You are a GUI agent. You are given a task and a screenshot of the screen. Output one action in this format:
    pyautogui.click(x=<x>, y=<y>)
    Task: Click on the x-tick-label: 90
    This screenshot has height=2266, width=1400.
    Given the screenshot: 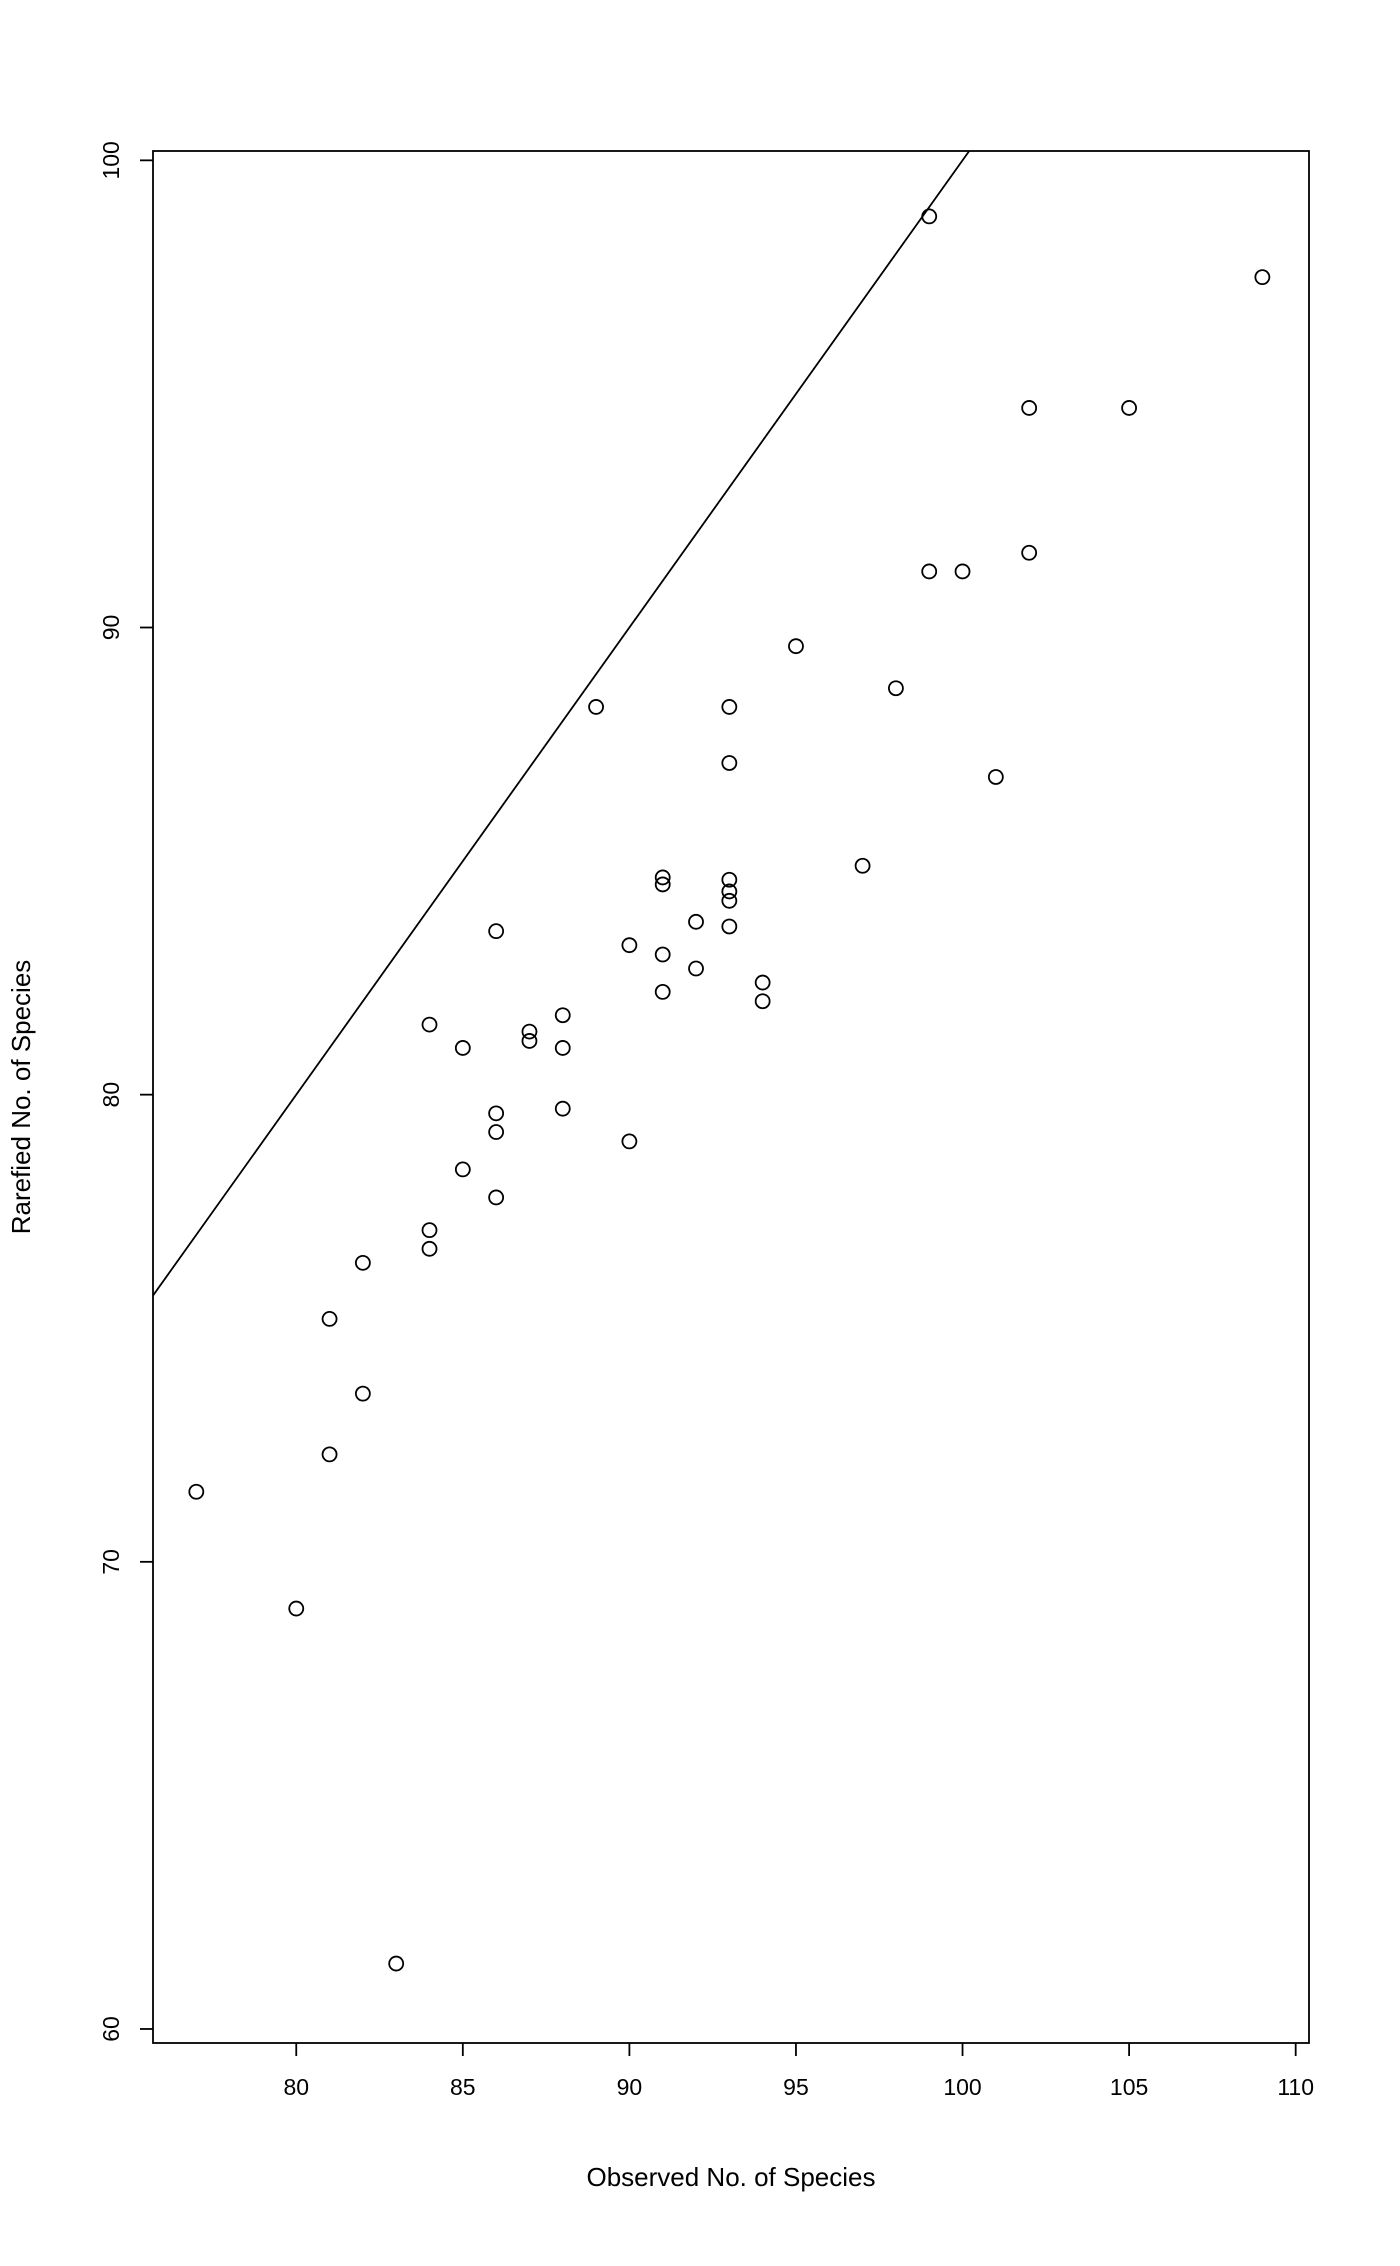 What is the action you would take?
    pyautogui.click(x=630, y=2087)
    